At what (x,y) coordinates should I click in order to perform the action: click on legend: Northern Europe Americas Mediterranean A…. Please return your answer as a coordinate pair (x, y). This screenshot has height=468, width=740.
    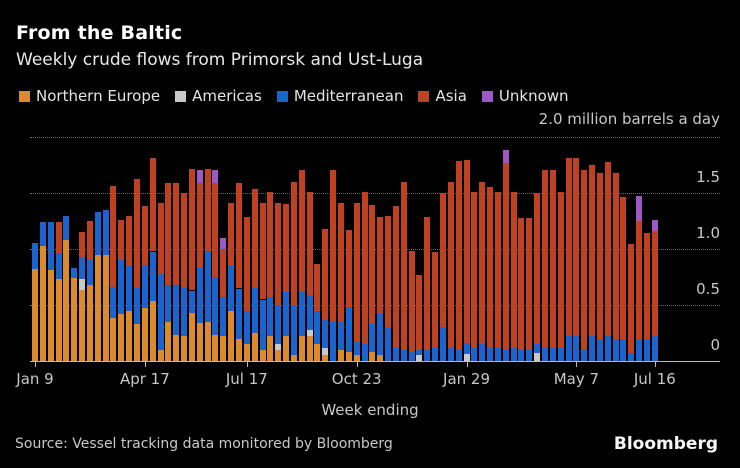
    Looking at the image, I should click on (294, 96).